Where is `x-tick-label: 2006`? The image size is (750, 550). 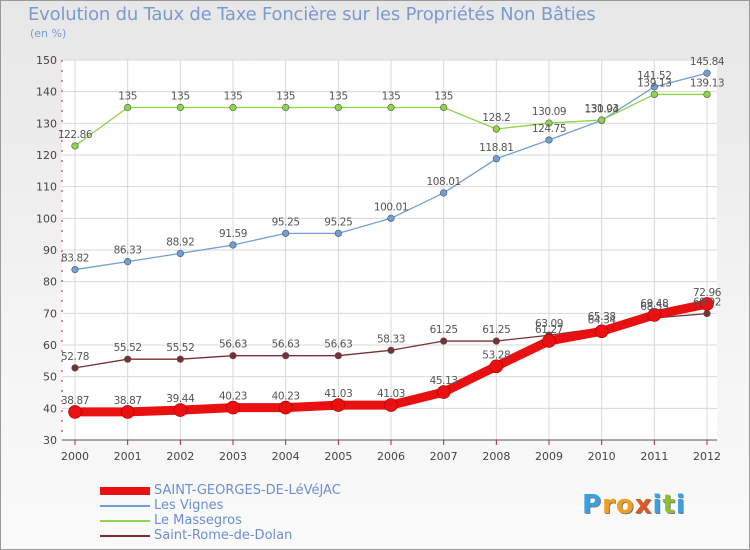 x-tick-label: 2006 is located at coordinates (391, 456).